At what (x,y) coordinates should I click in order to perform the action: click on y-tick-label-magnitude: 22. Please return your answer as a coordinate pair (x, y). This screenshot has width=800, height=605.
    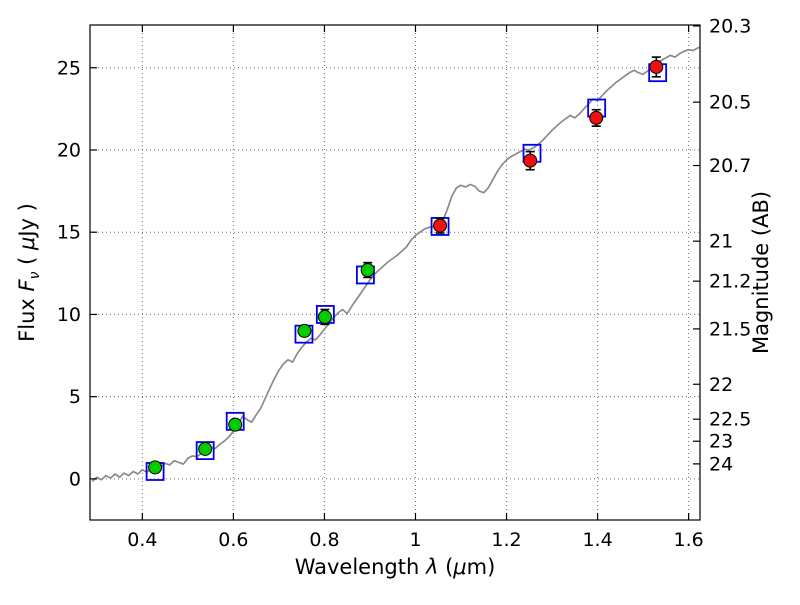
    Looking at the image, I should click on (721, 385).